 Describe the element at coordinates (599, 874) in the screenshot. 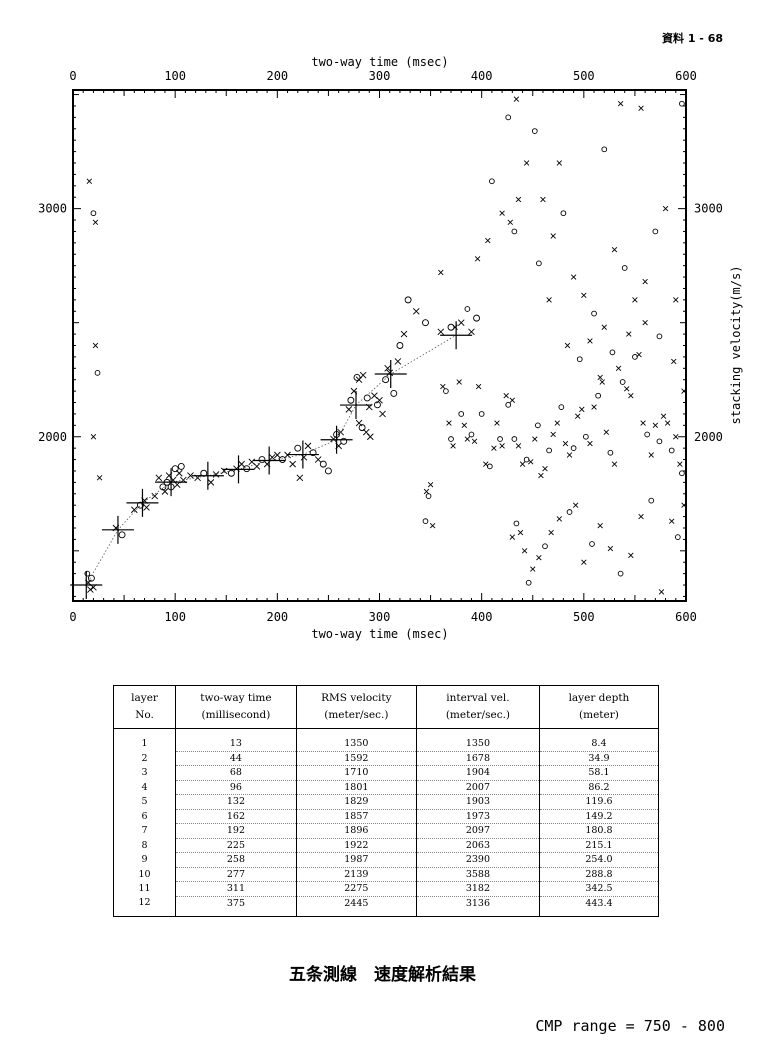

I see `table-cell-depth: 288.8` at that location.